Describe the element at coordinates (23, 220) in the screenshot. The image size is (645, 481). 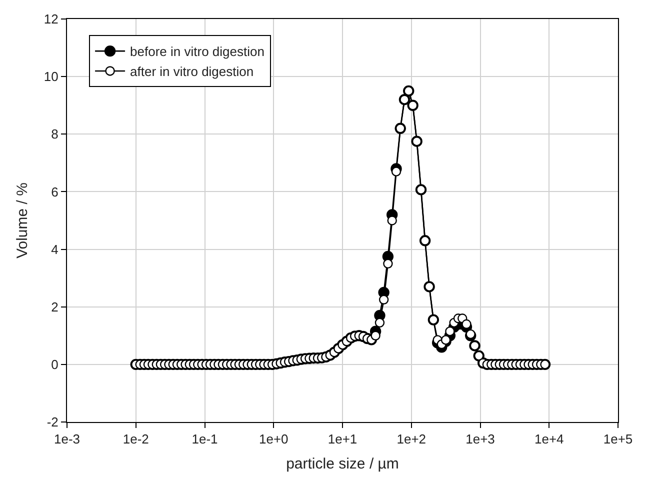
I see `y-axis-title: Volume / %` at that location.